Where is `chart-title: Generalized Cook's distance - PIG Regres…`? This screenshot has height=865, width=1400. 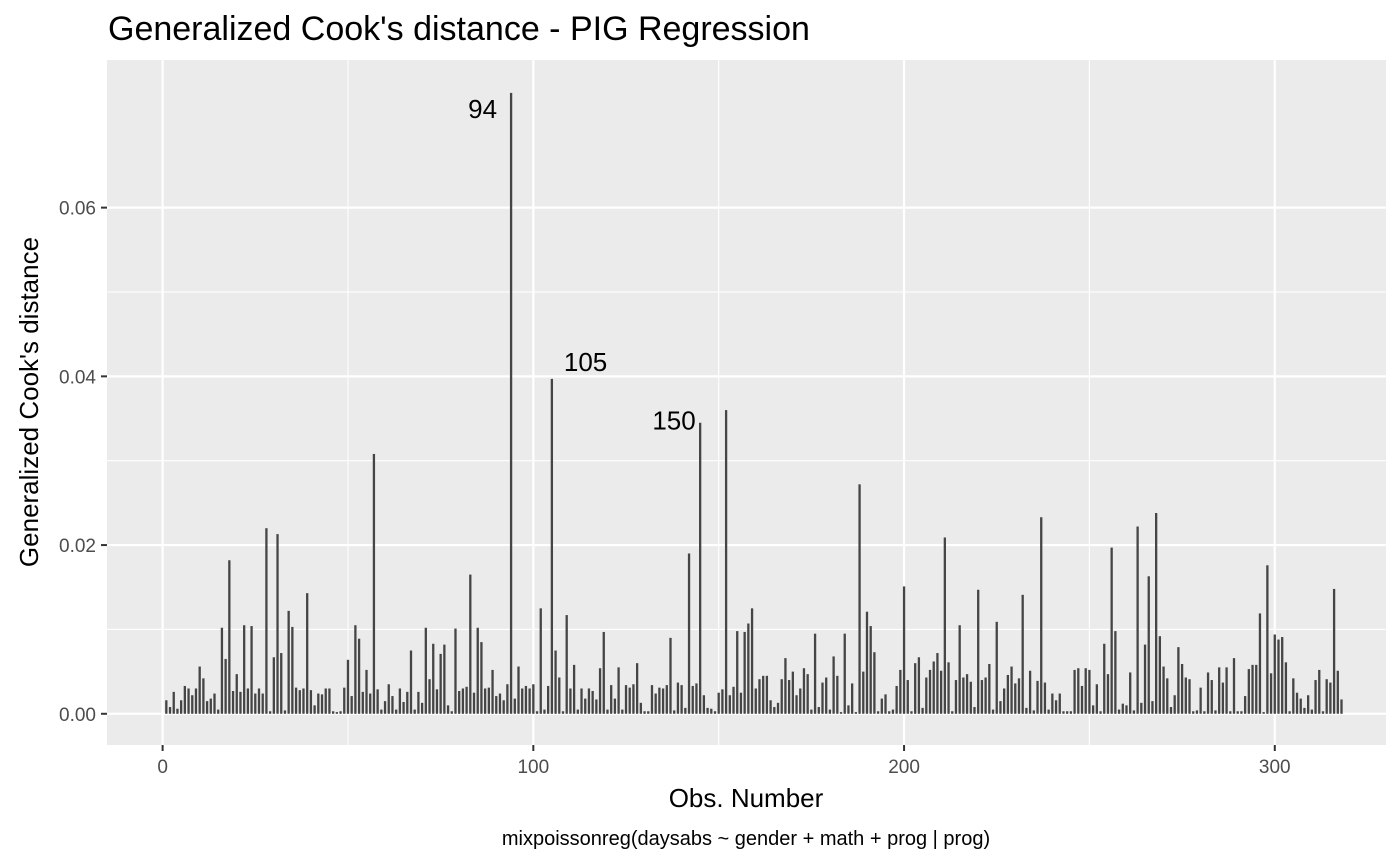
chart-title: Generalized Cook's distance - PIG Regres… is located at coordinates (459, 29).